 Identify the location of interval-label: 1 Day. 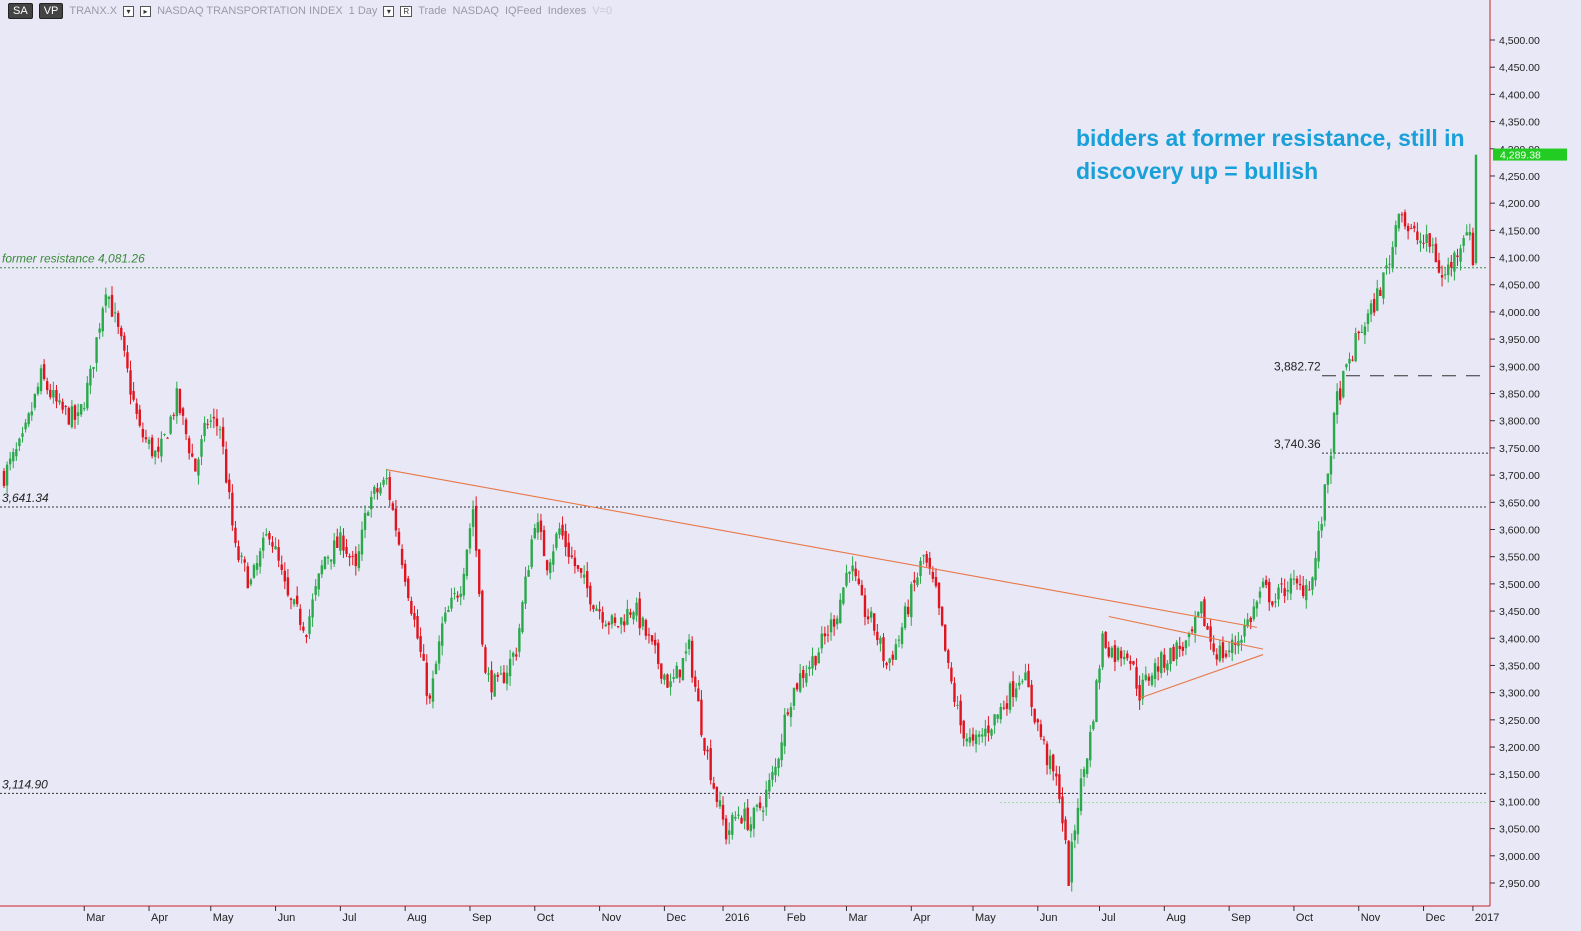
(363, 11).